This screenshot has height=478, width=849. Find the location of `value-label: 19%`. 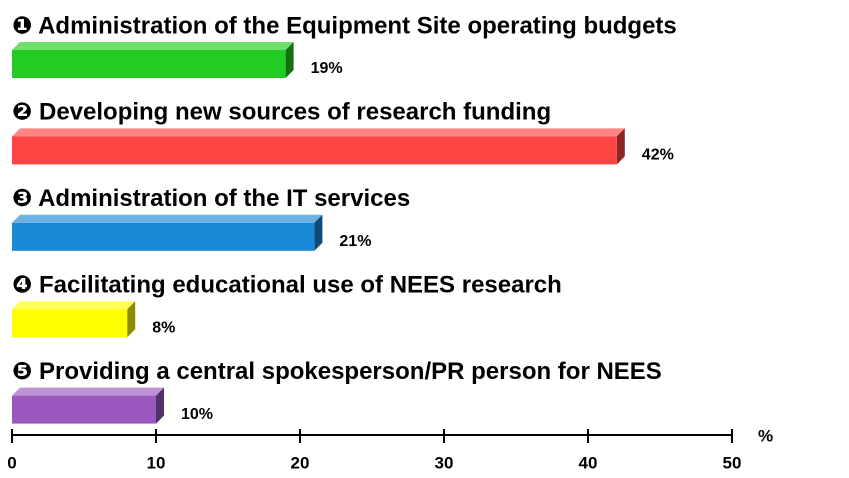

value-label: 19% is located at coordinates (327, 68).